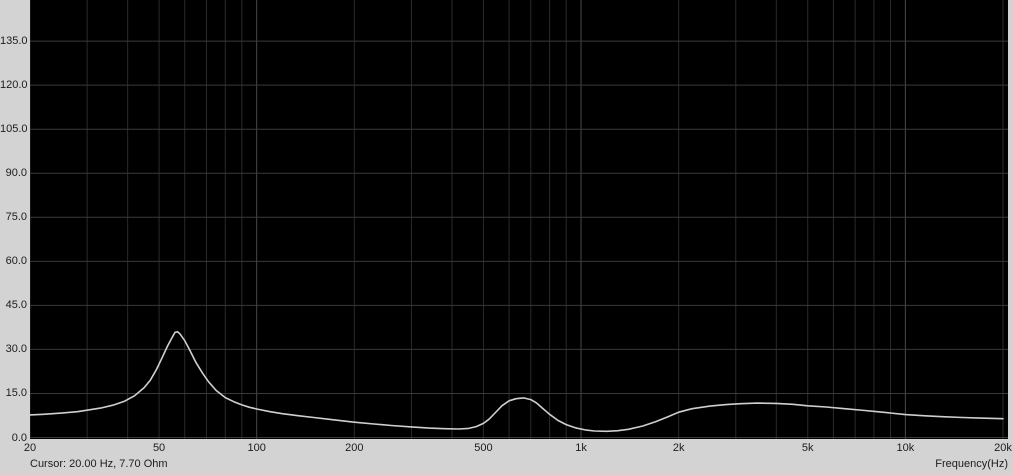 The height and width of the screenshot is (475, 1013). What do you see at coordinates (581, 448) in the screenshot?
I see `x-tick-label: 1k` at bounding box center [581, 448].